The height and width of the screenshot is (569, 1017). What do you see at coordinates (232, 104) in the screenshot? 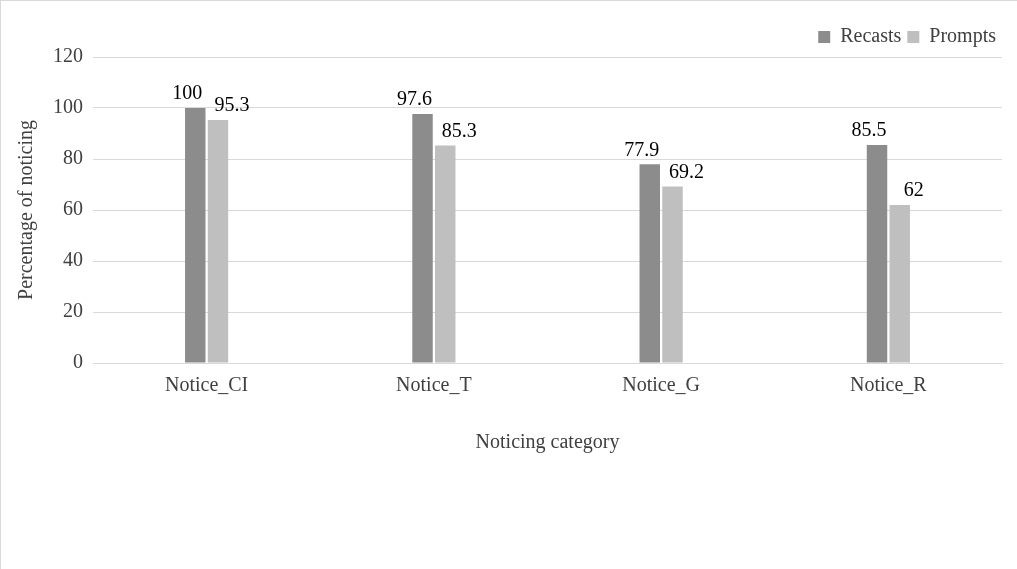
I see `data-label: 95.3` at bounding box center [232, 104].